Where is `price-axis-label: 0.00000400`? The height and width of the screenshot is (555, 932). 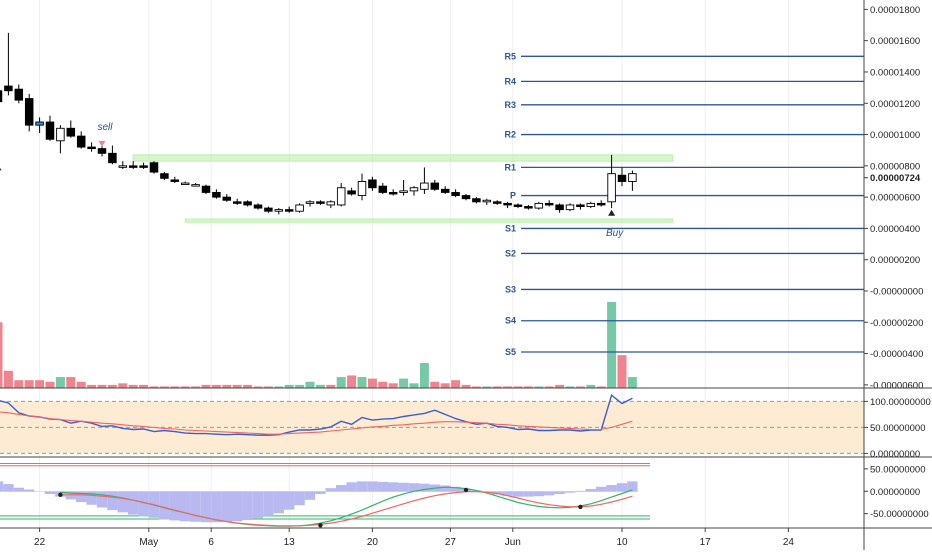 price-axis-label: 0.00000400 is located at coordinates (895, 229).